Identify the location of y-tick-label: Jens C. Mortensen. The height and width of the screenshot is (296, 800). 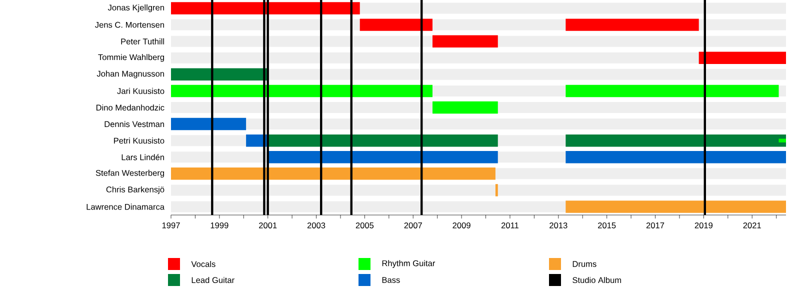
(129, 25).